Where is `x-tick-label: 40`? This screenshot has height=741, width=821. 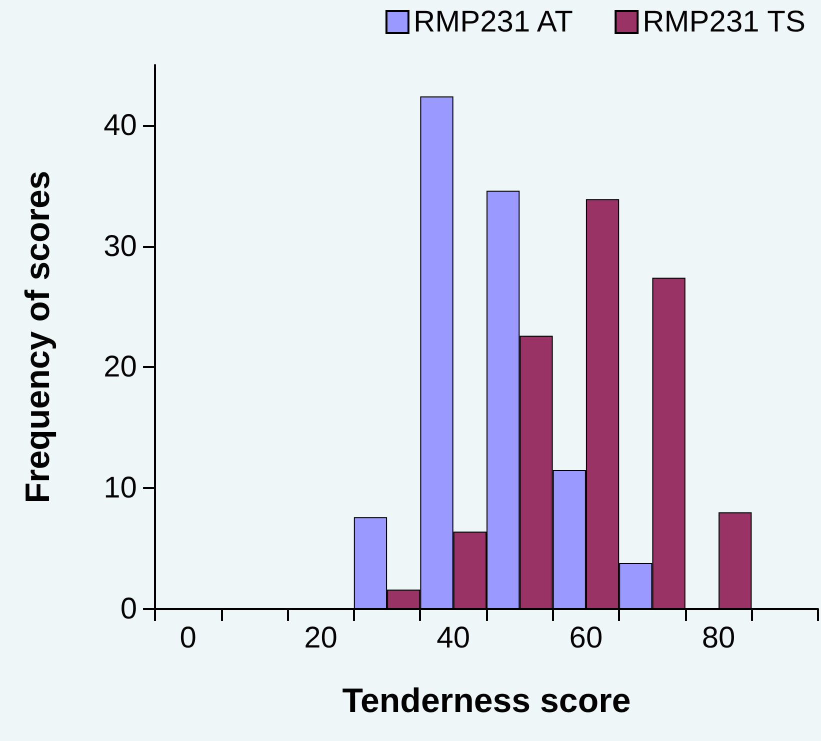 x-tick-label: 40 is located at coordinates (453, 638).